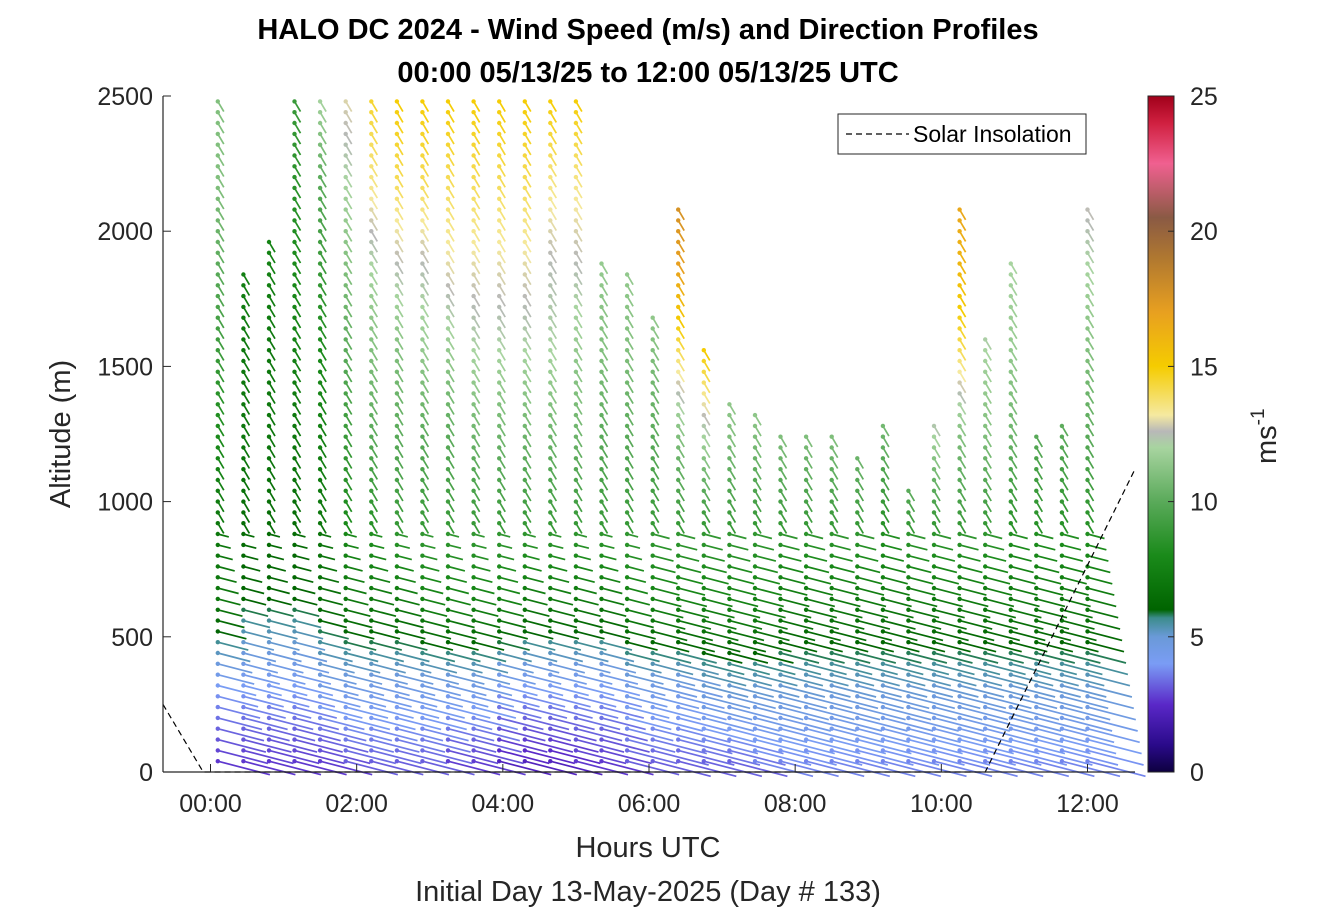 The image size is (1343, 911). What do you see at coordinates (125, 367) in the screenshot?
I see `y-tick-label: 1500` at bounding box center [125, 367].